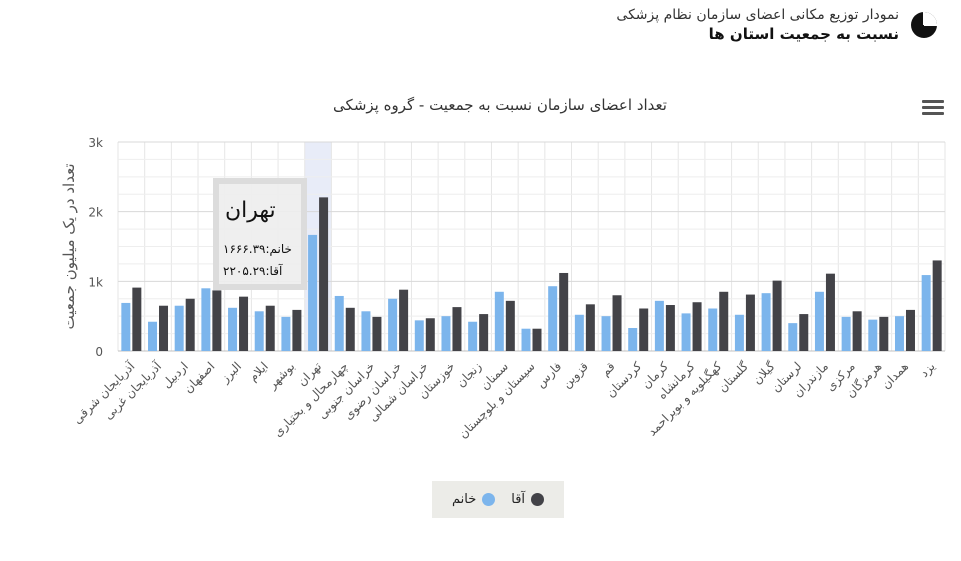 The height and width of the screenshot is (561, 961). Describe the element at coordinates (927, 369) in the screenshot. I see `x-tick-label: یزد` at that location.